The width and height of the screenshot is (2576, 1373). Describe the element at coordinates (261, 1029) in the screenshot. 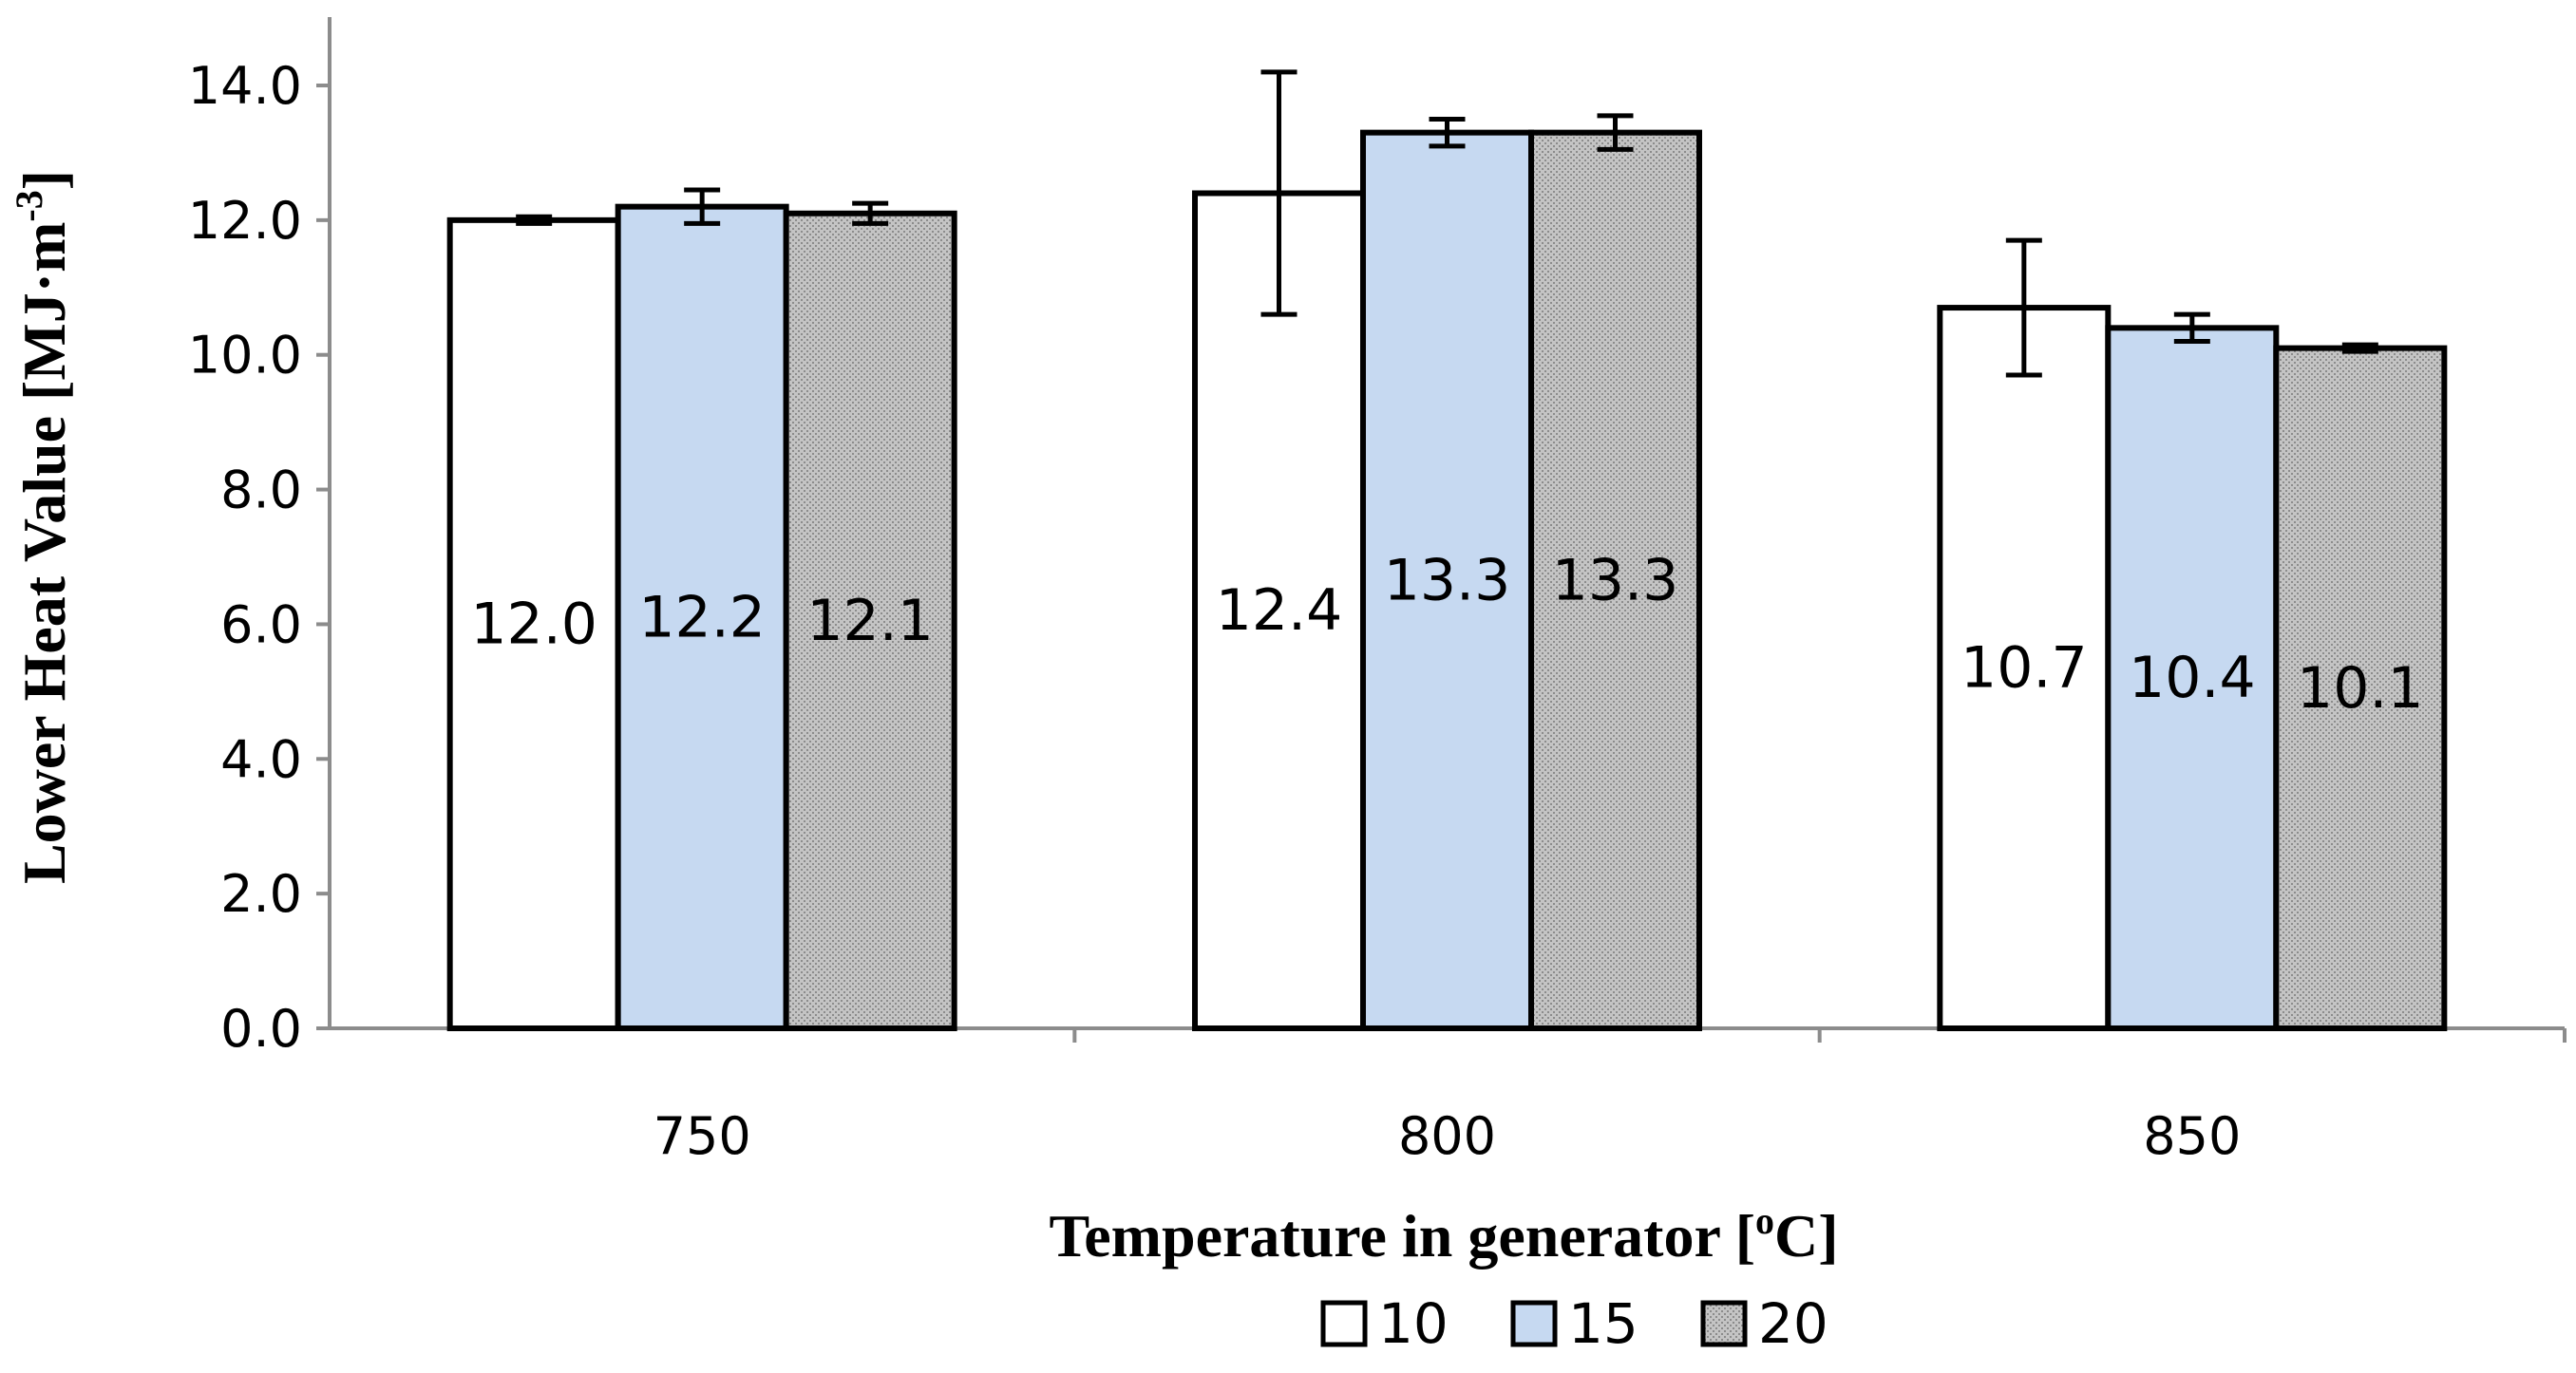

I see `y-tick-label: 0.0` at that location.